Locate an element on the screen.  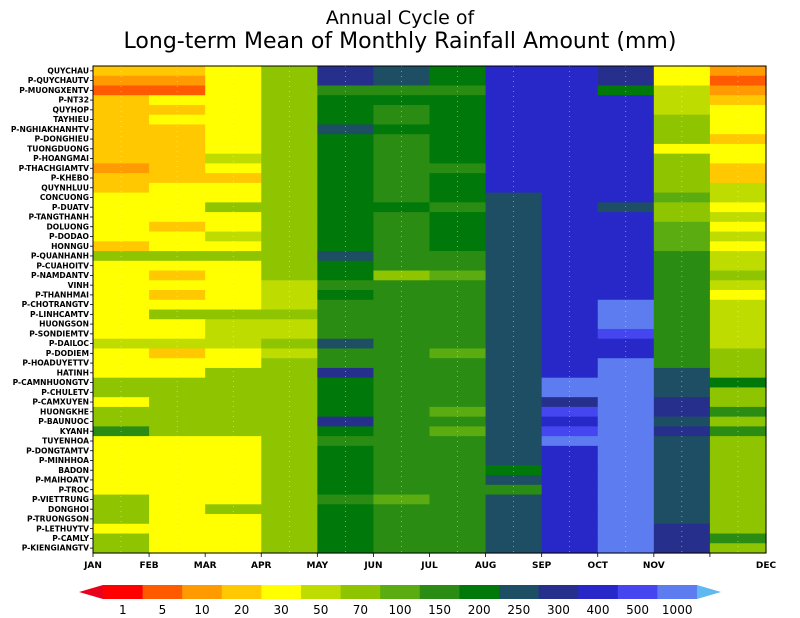
y-tick-label: P-QUYCHAUTV is located at coordinates (58, 80).